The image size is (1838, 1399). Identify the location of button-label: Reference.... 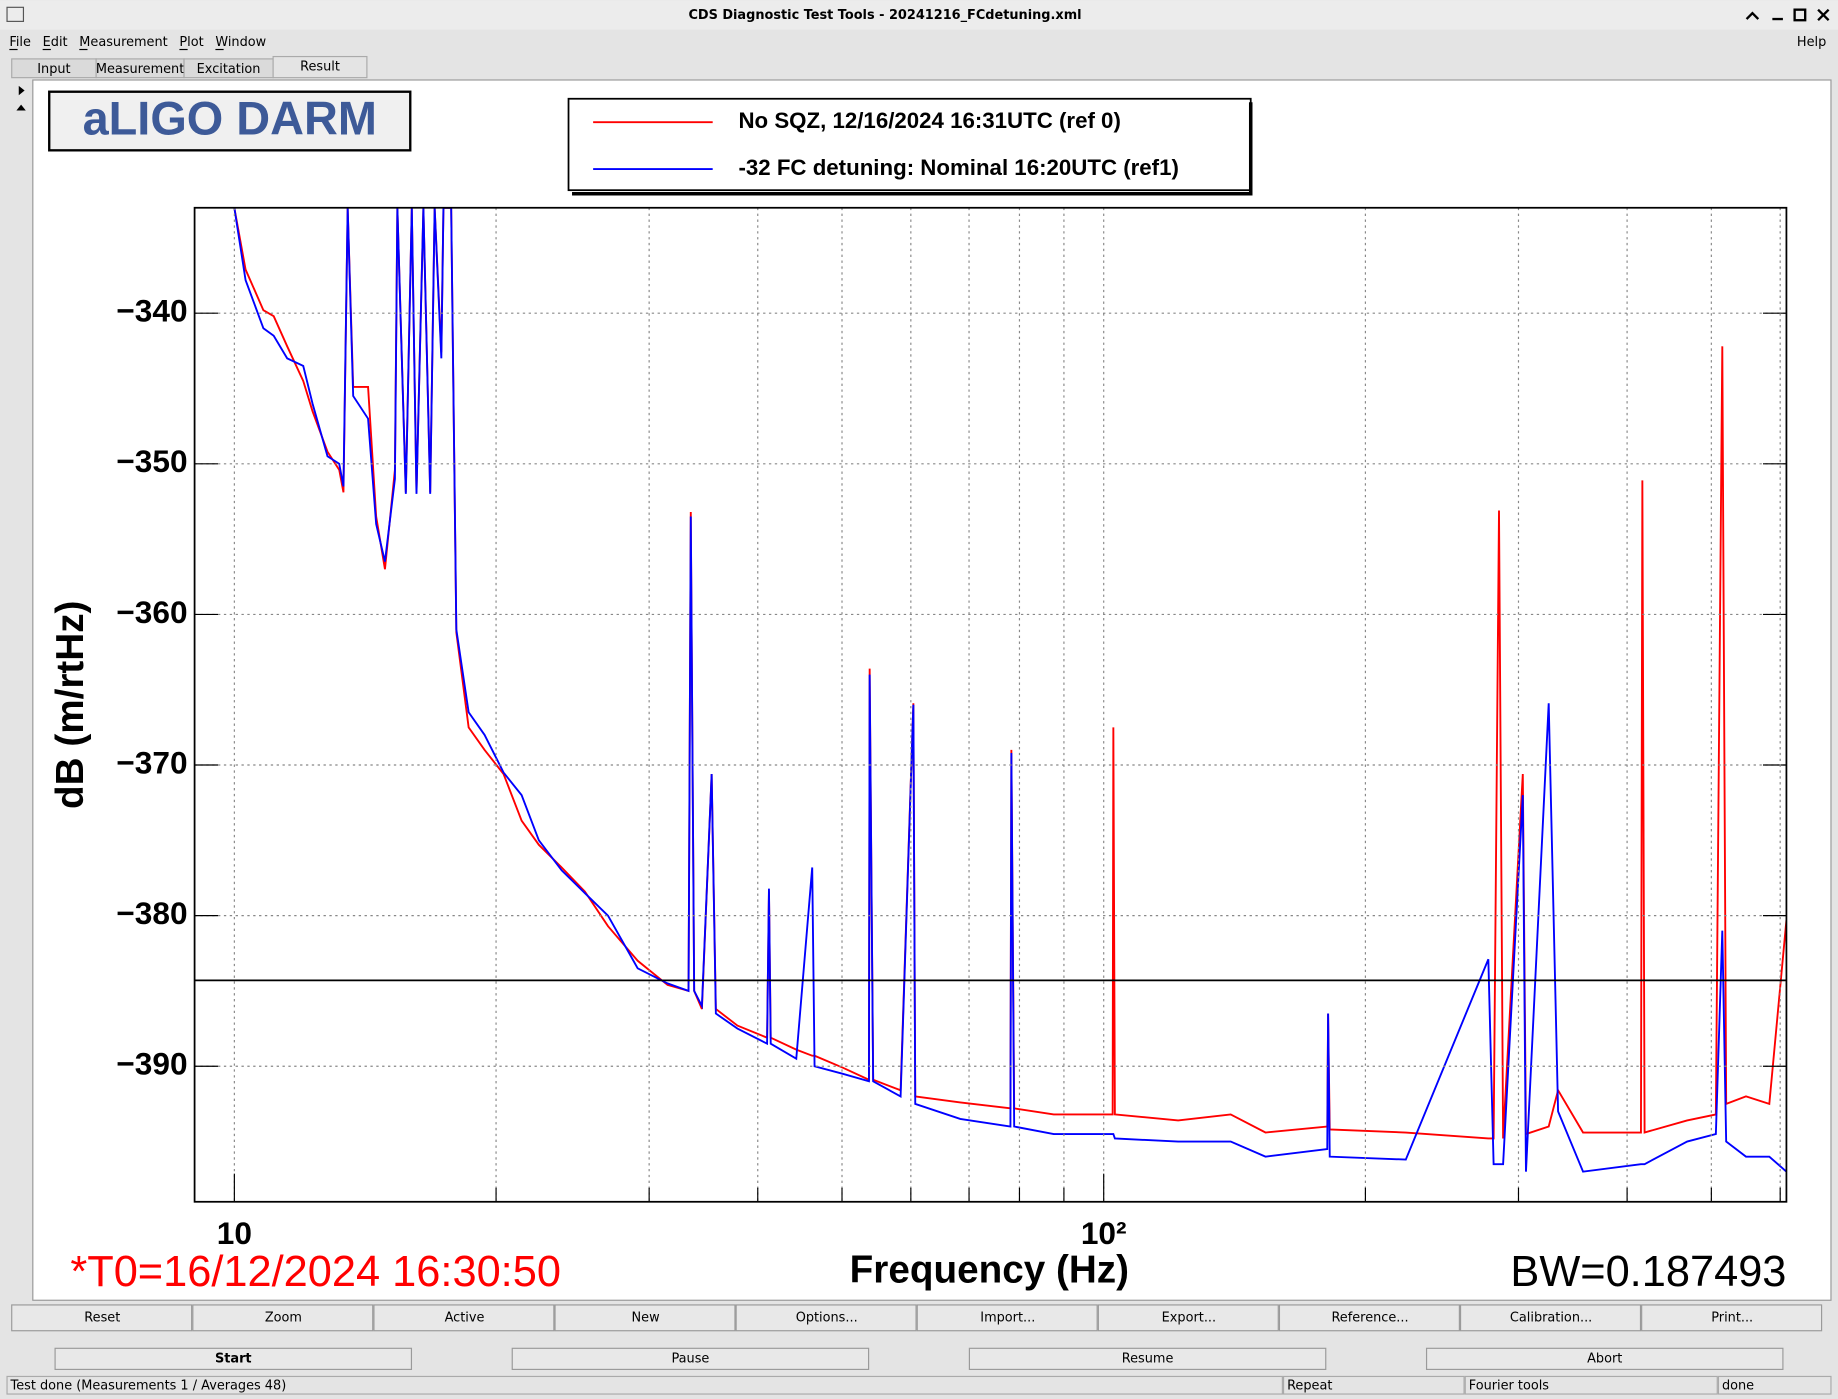
(1369, 1317).